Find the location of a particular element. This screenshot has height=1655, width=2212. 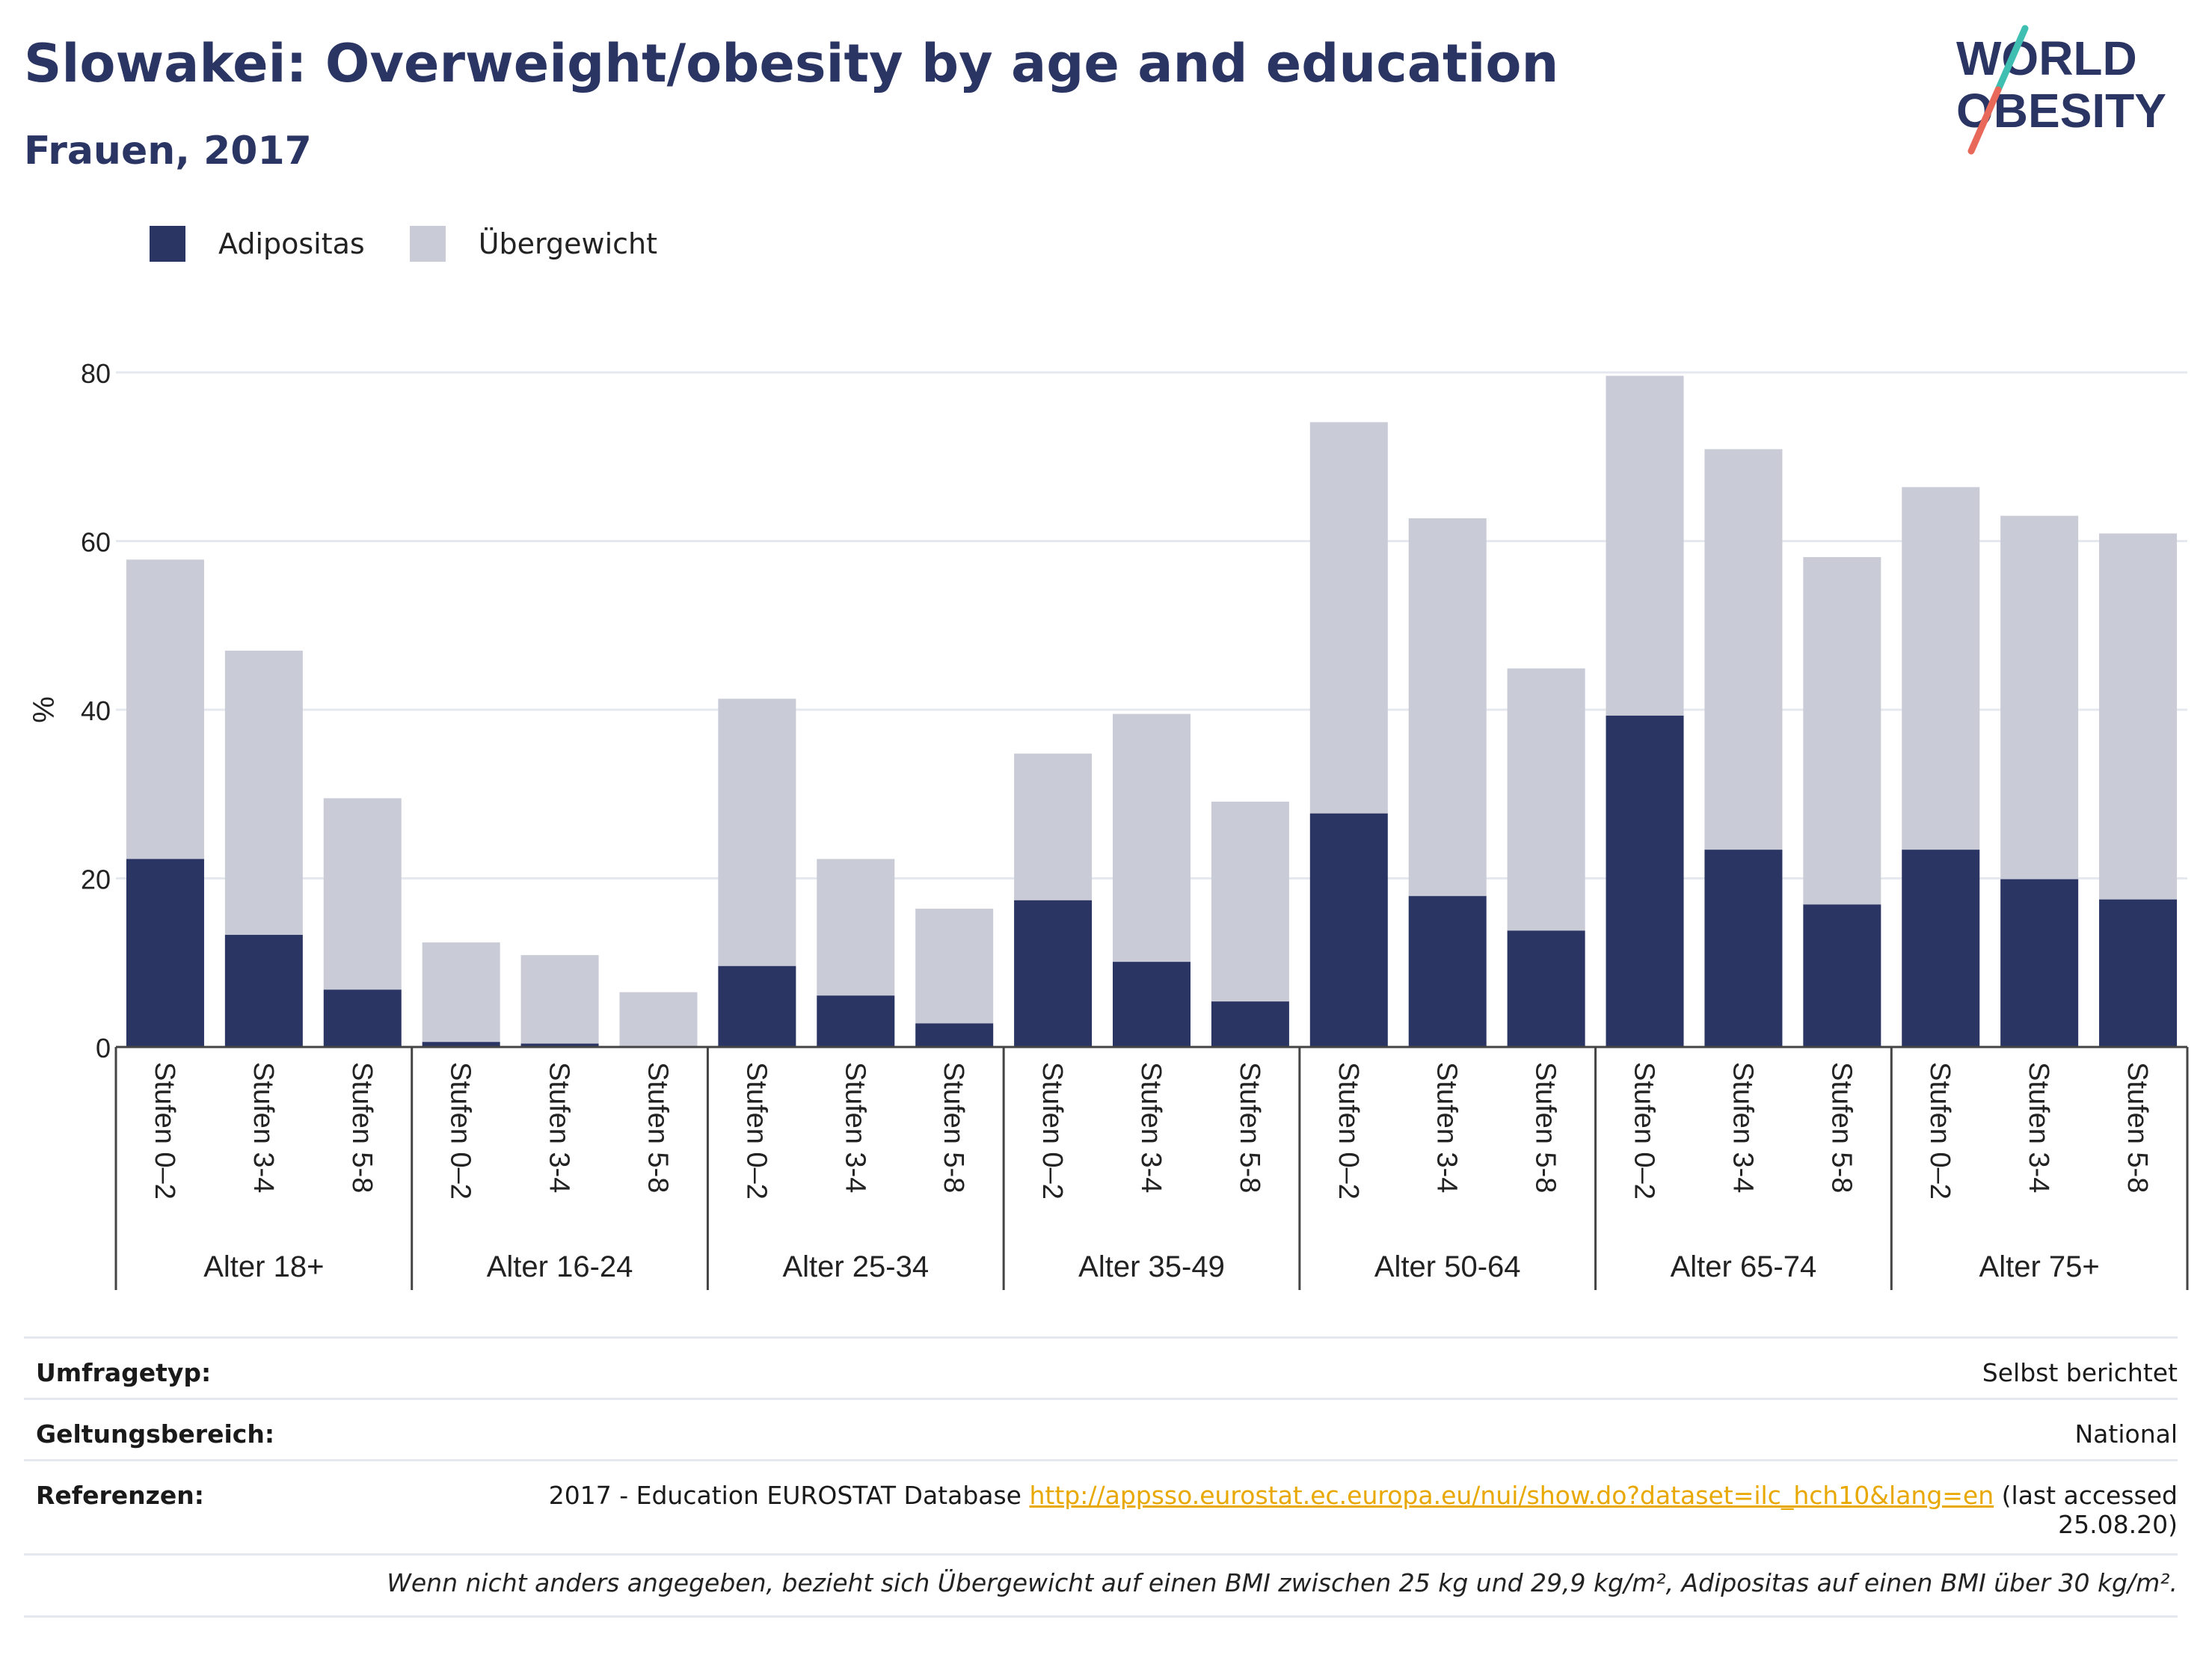

legend-item-uebergewicht: Übergewicht is located at coordinates (533, 244).